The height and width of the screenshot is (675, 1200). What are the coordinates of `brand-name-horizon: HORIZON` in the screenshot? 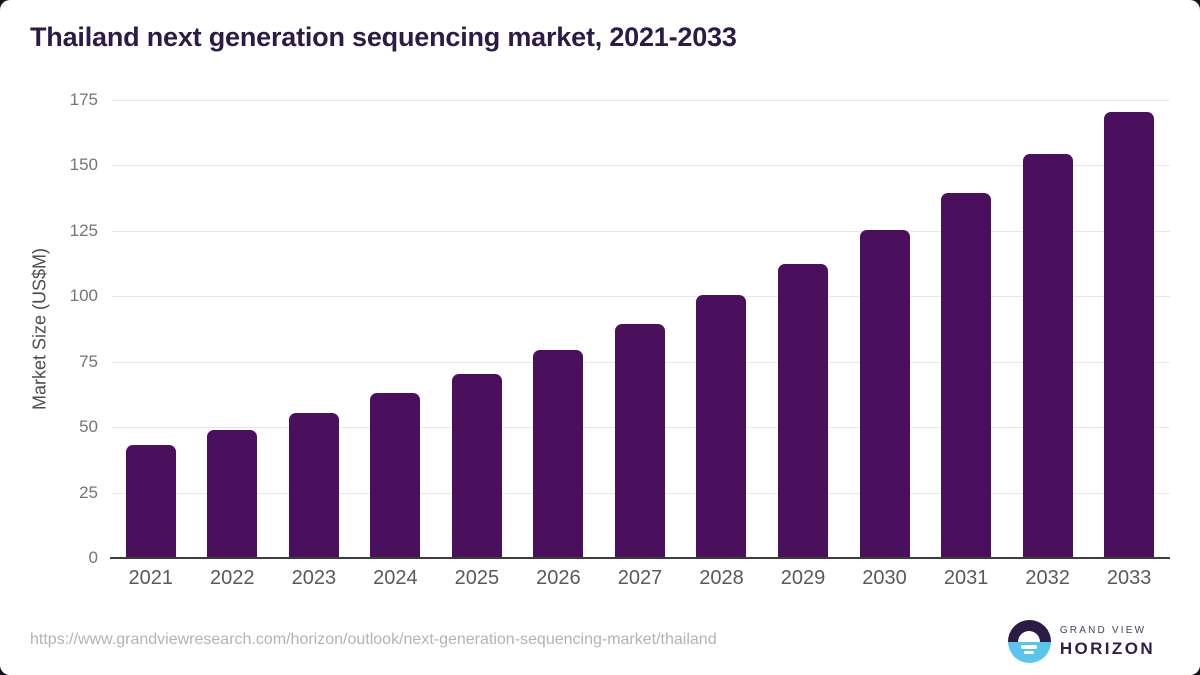 It's located at (1107, 648).